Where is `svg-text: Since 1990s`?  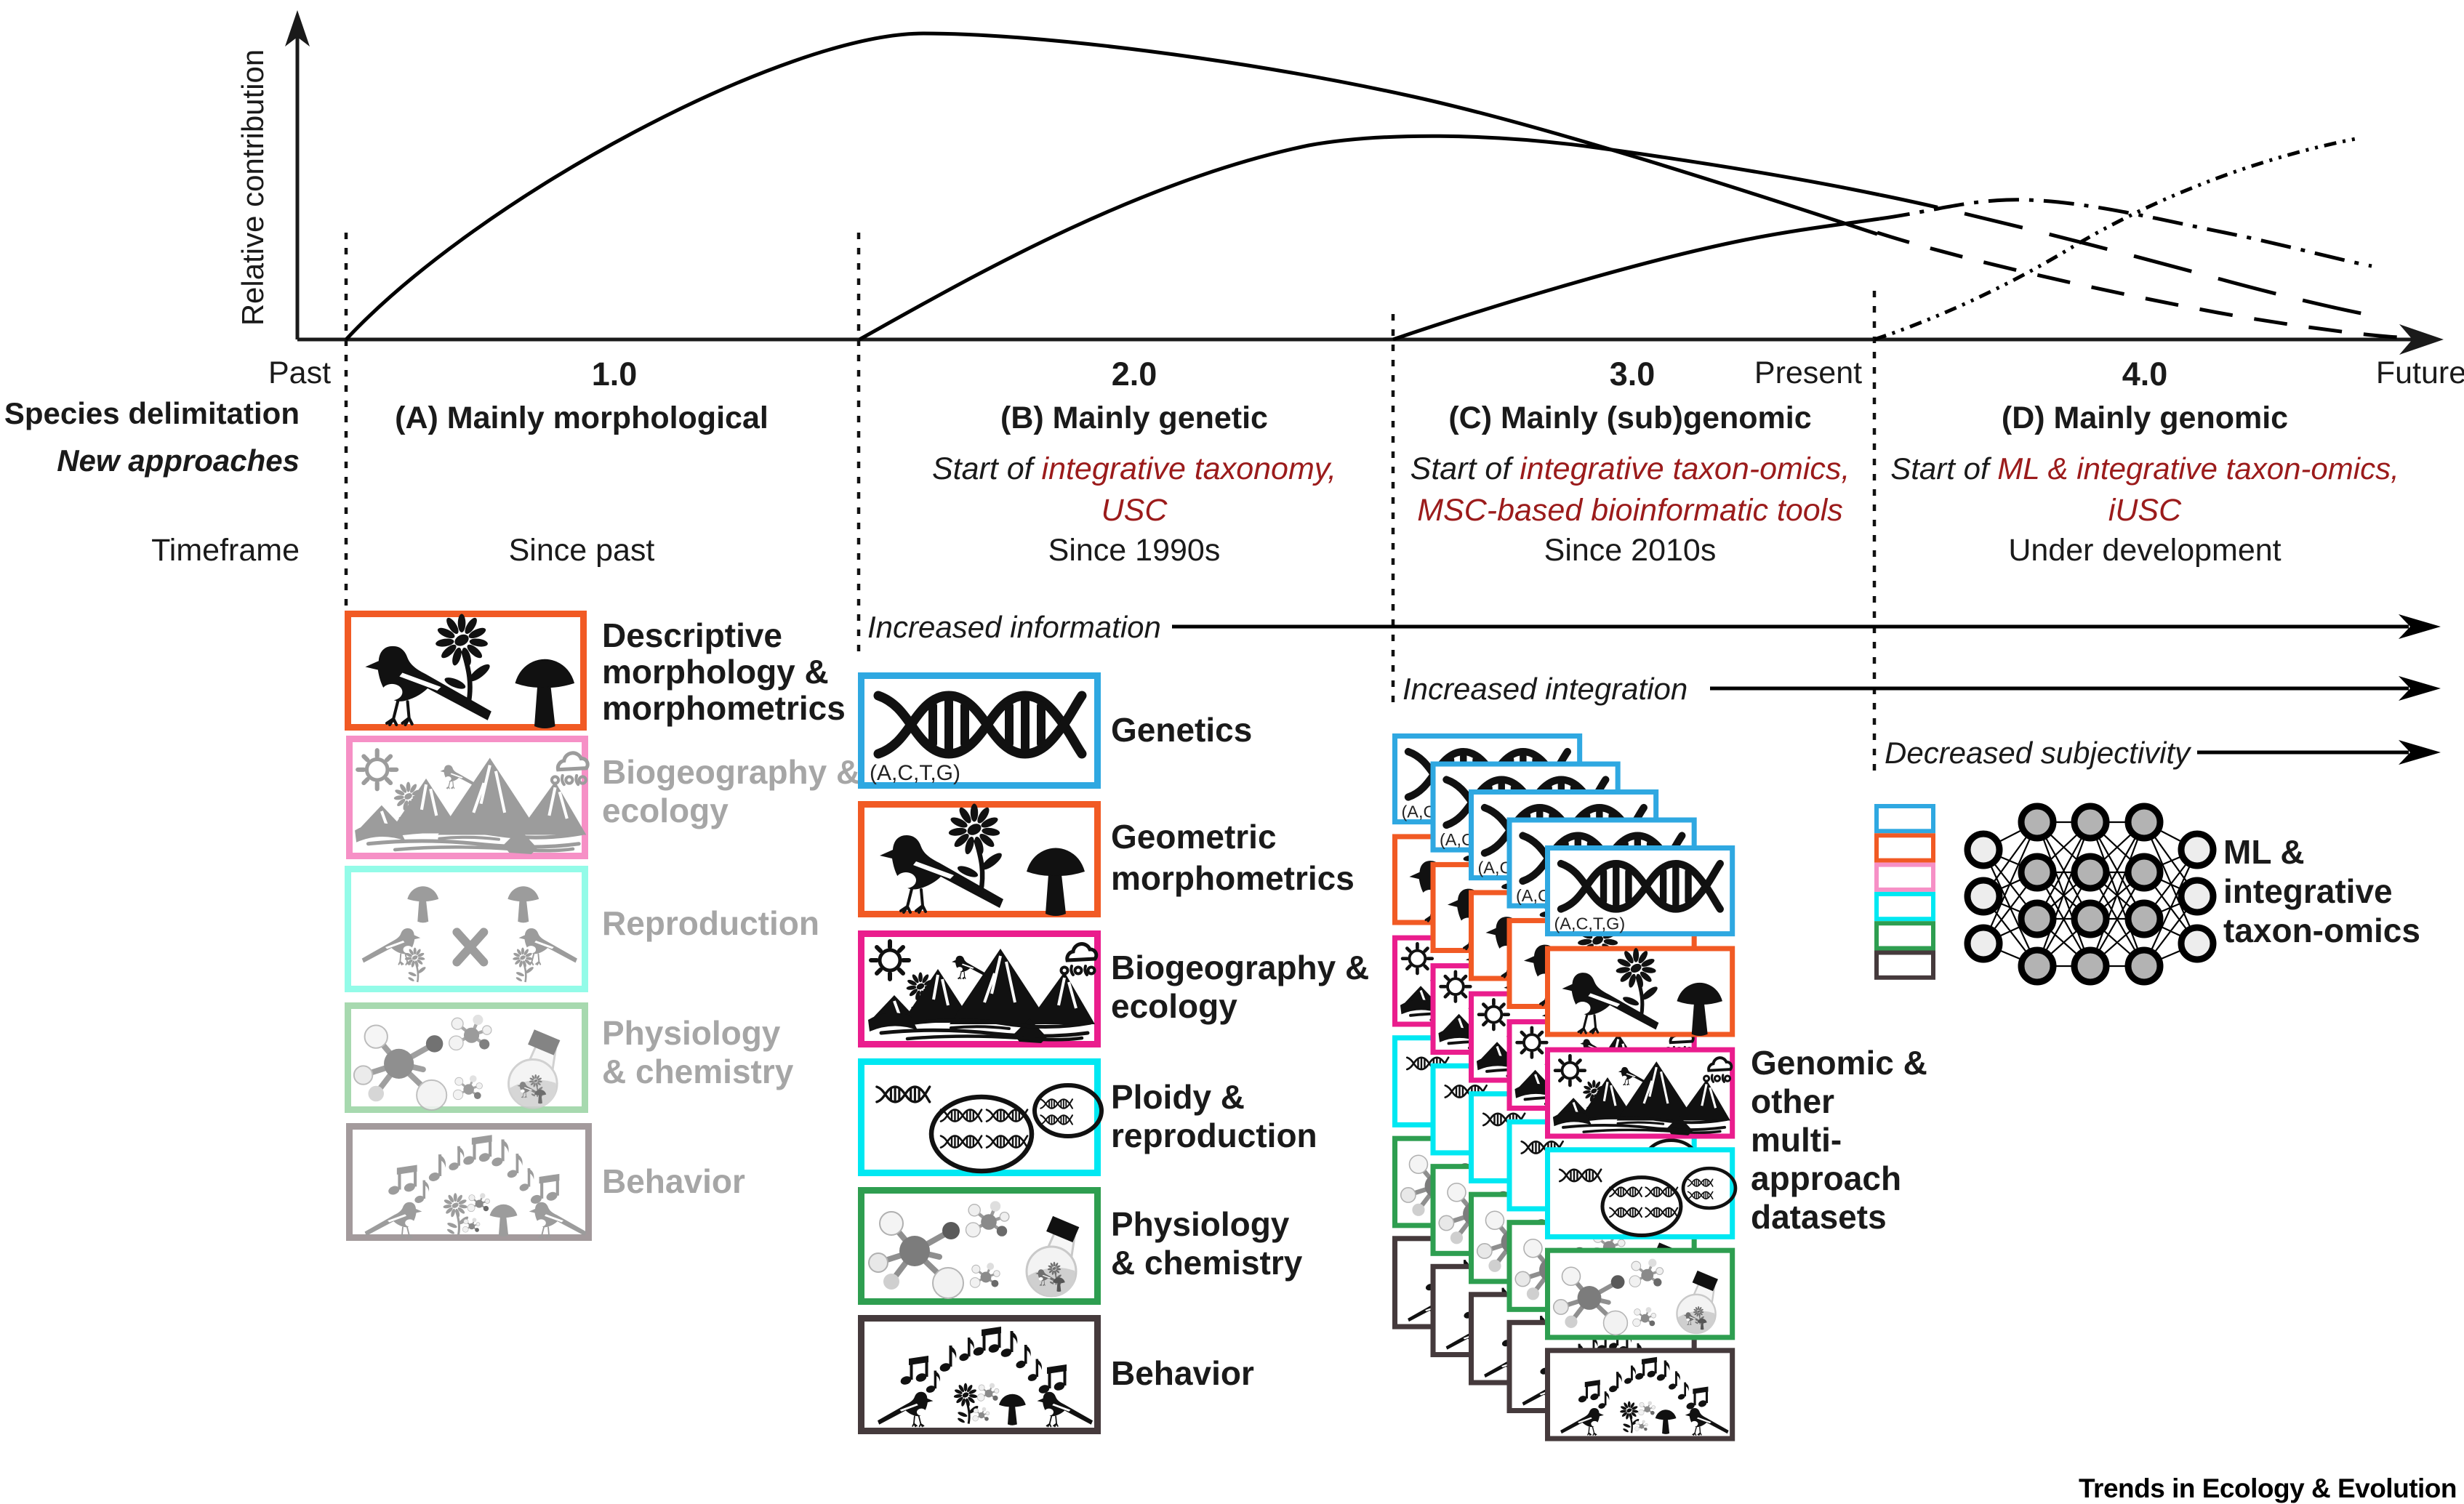
svg-text: Since 1990s is located at coordinates (1134, 550).